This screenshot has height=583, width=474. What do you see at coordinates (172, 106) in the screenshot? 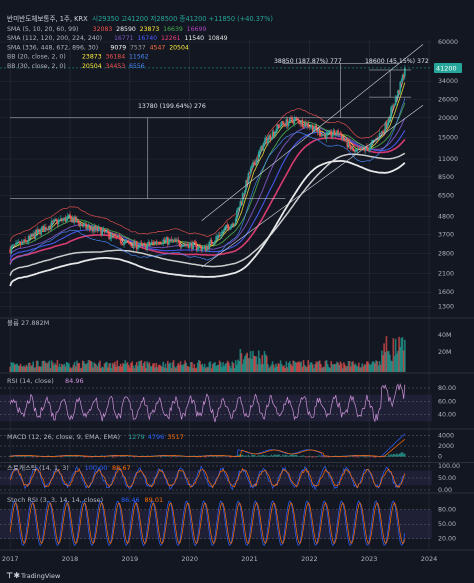
I see `measure-annotation-1-label: 13780 (199.64%) 276` at bounding box center [172, 106].